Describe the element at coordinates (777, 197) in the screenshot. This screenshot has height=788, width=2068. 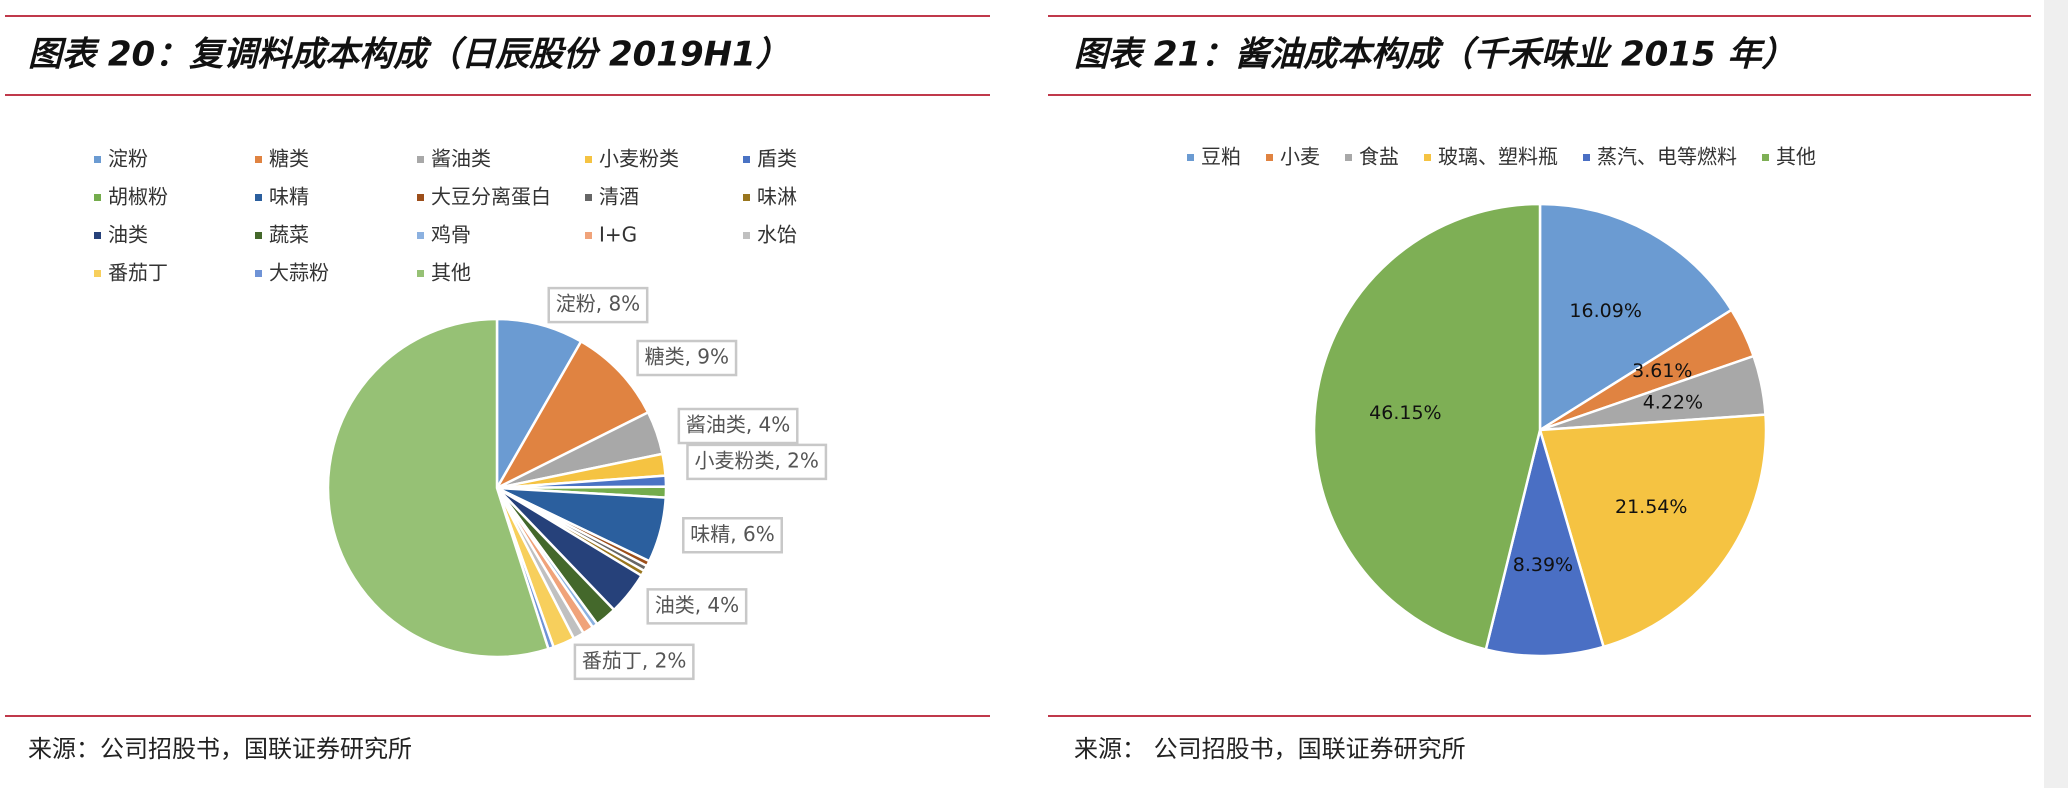
I see `legend-label: 味淋` at that location.